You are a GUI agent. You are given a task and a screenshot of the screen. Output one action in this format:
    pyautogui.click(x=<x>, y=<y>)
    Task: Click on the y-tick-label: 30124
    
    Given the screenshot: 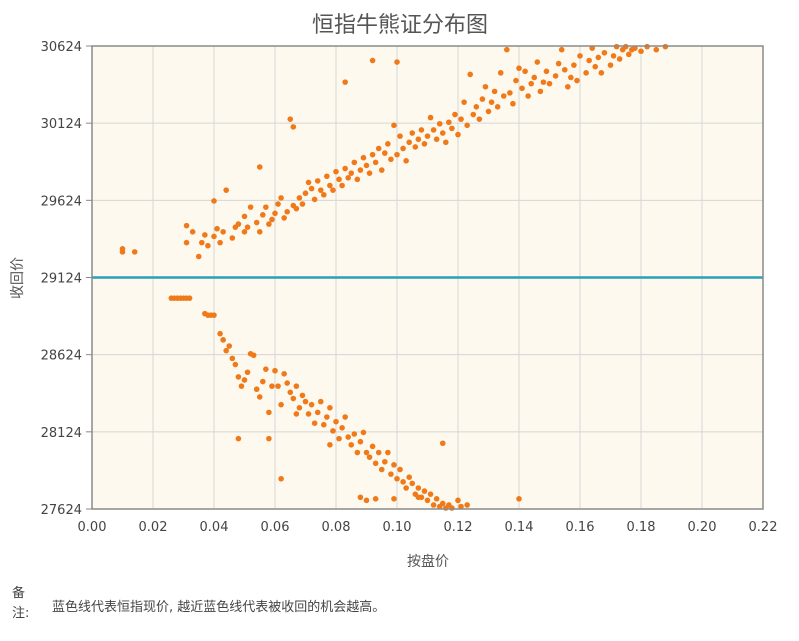 What is the action you would take?
    pyautogui.click(x=61, y=124)
    